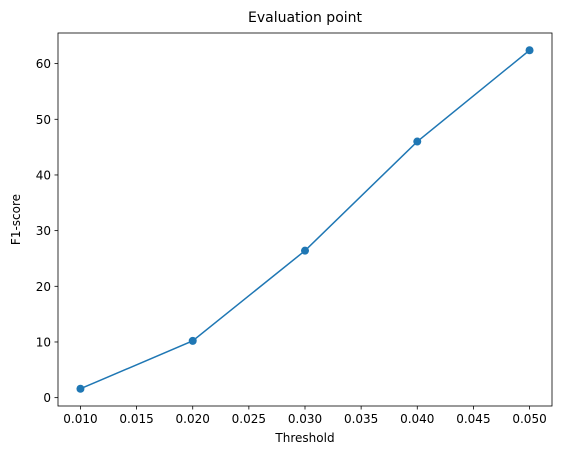  Describe the element at coordinates (43, 287) in the screenshot. I see `y-tick-label: 20` at that location.